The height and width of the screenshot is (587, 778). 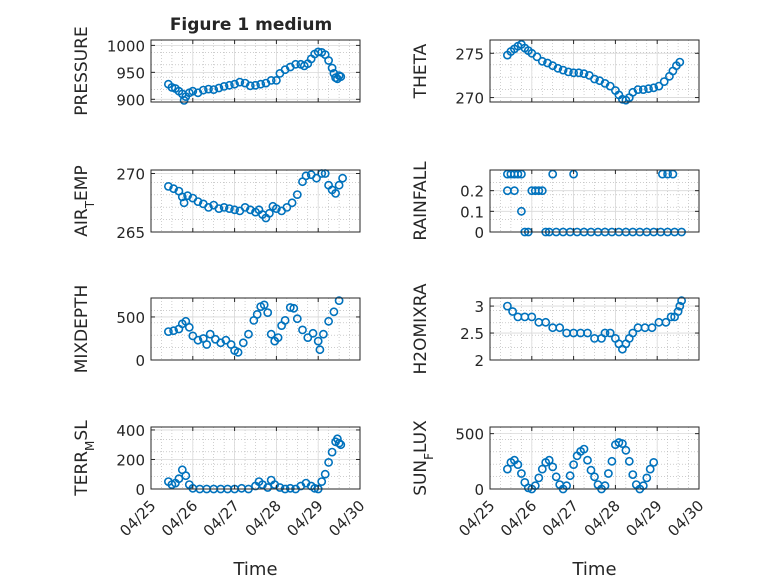 I want to click on y-tick-label: 950, so click(x=130, y=73).